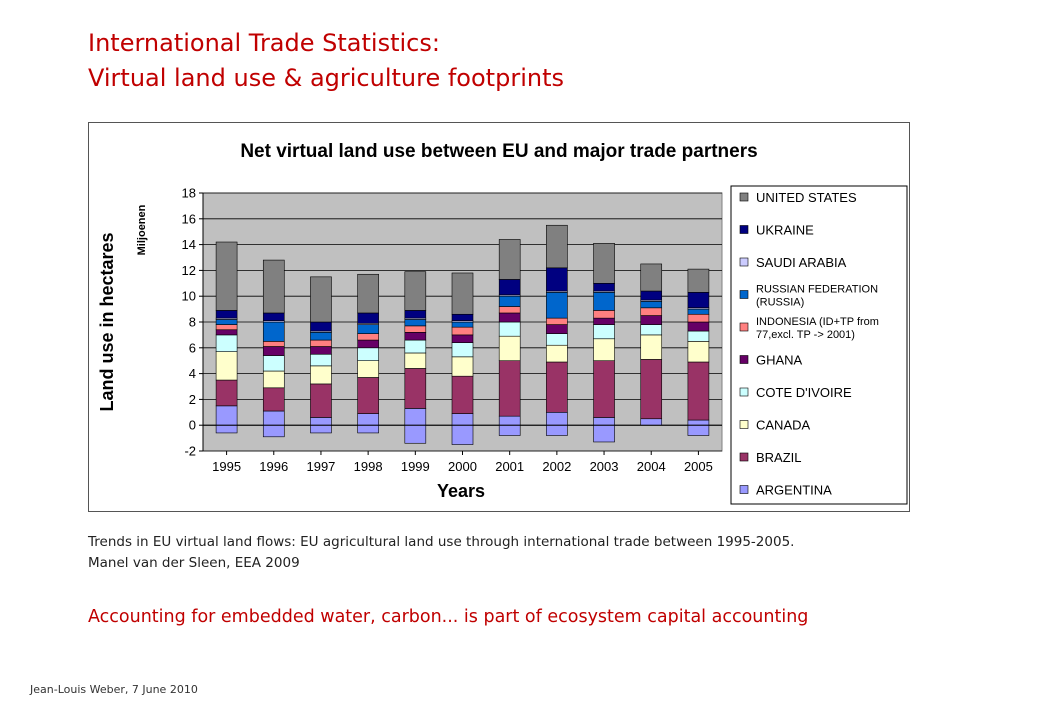 Image resolution: width=1040 pixels, height=720 pixels. I want to click on x-tick-label: 2004, so click(651, 466).